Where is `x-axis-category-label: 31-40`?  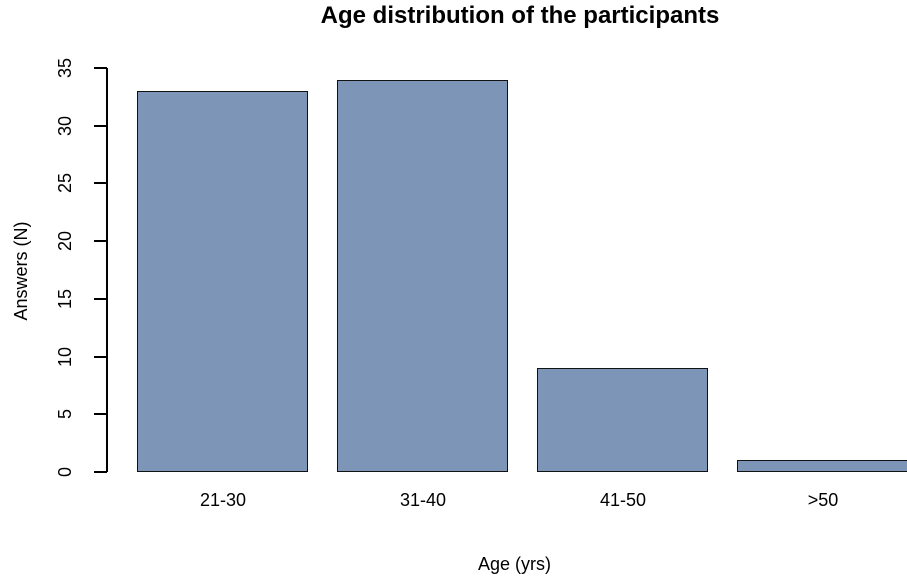
x-axis-category-label: 31-40 is located at coordinates (423, 500).